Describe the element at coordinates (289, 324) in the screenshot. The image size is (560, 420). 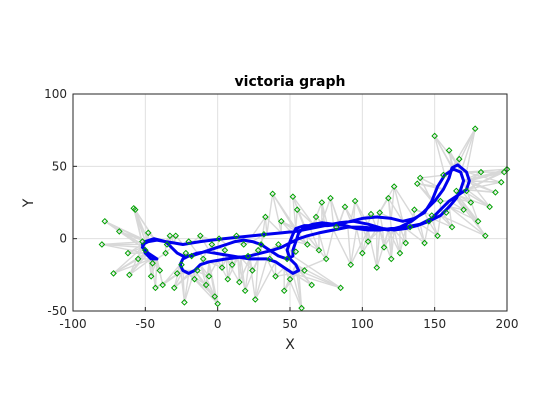
I see `x-tick-label: 50` at that location.